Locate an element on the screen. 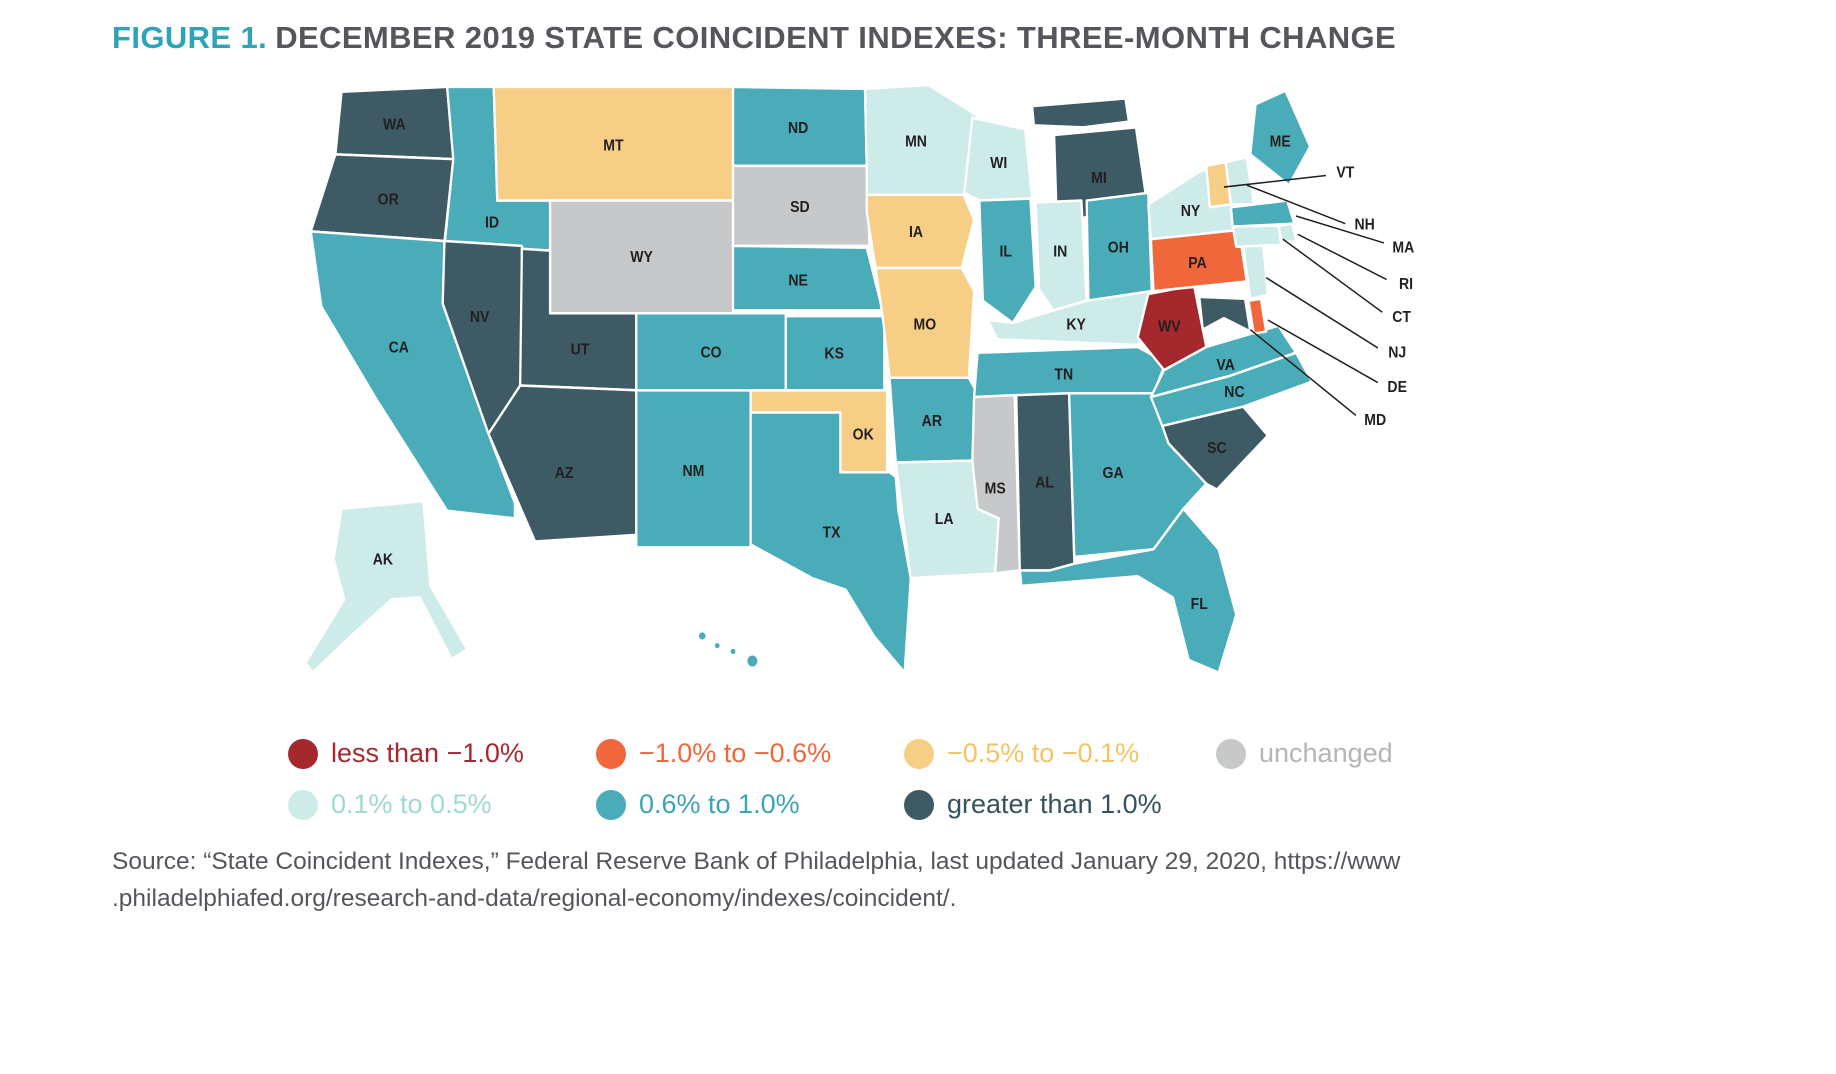 Image resolution: width=1836 pixels, height=1074 pixels. state-label-sd: SD is located at coordinates (800, 208).